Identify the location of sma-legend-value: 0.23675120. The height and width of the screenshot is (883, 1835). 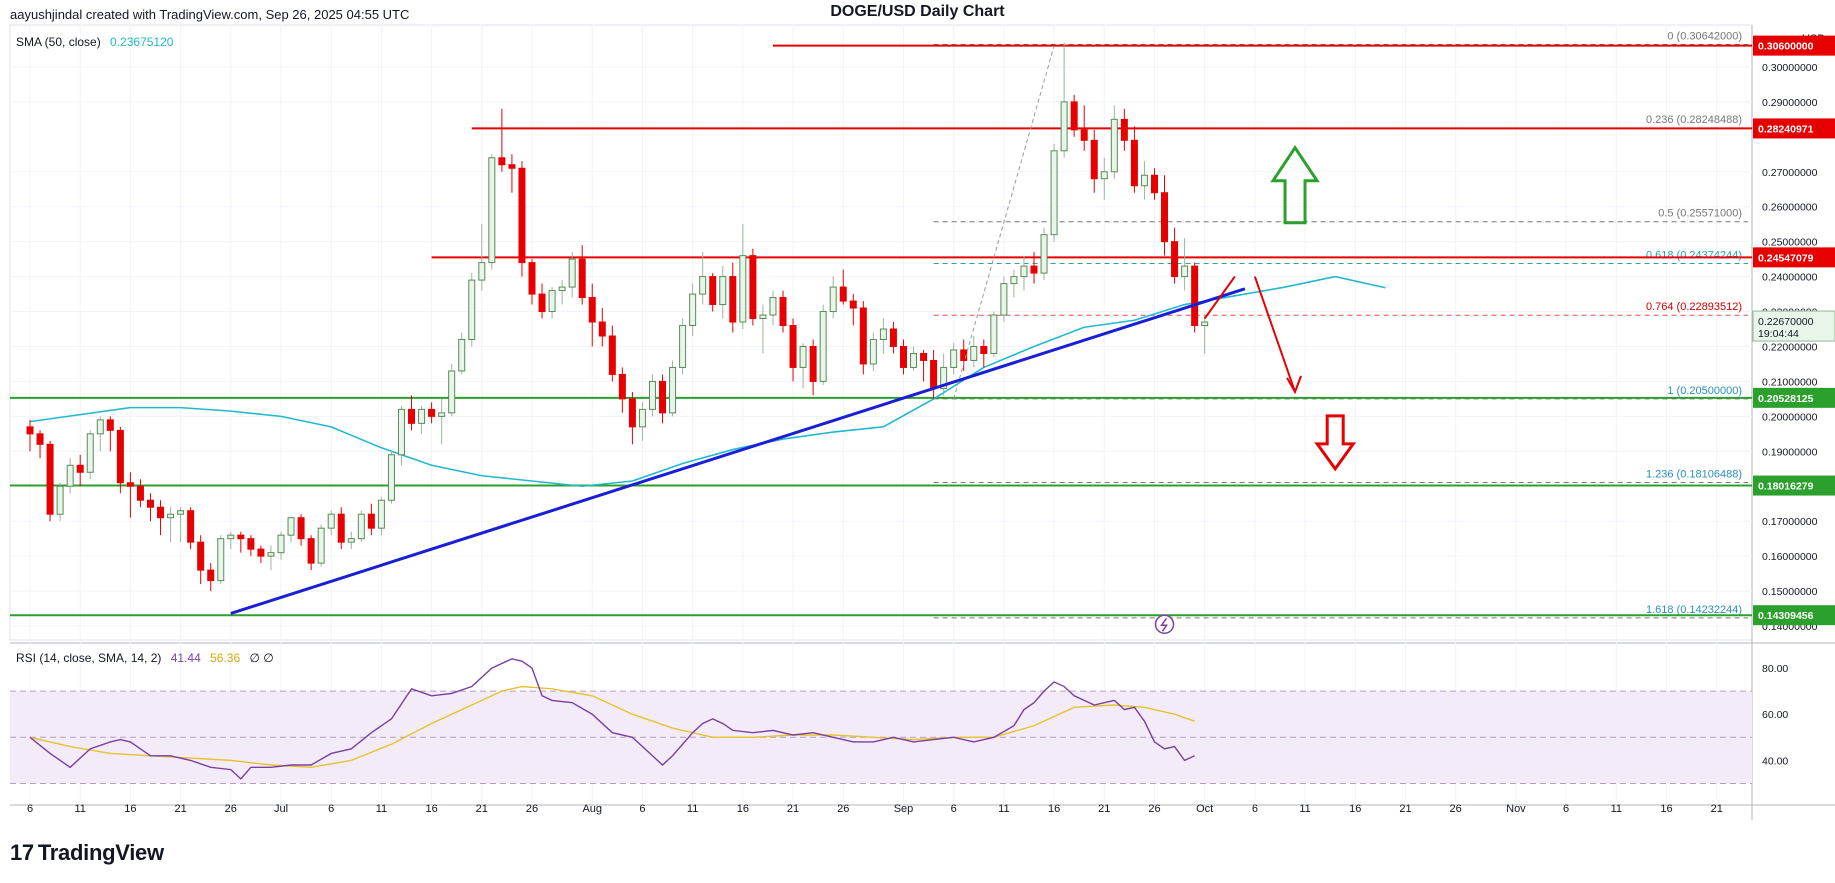
(142, 42).